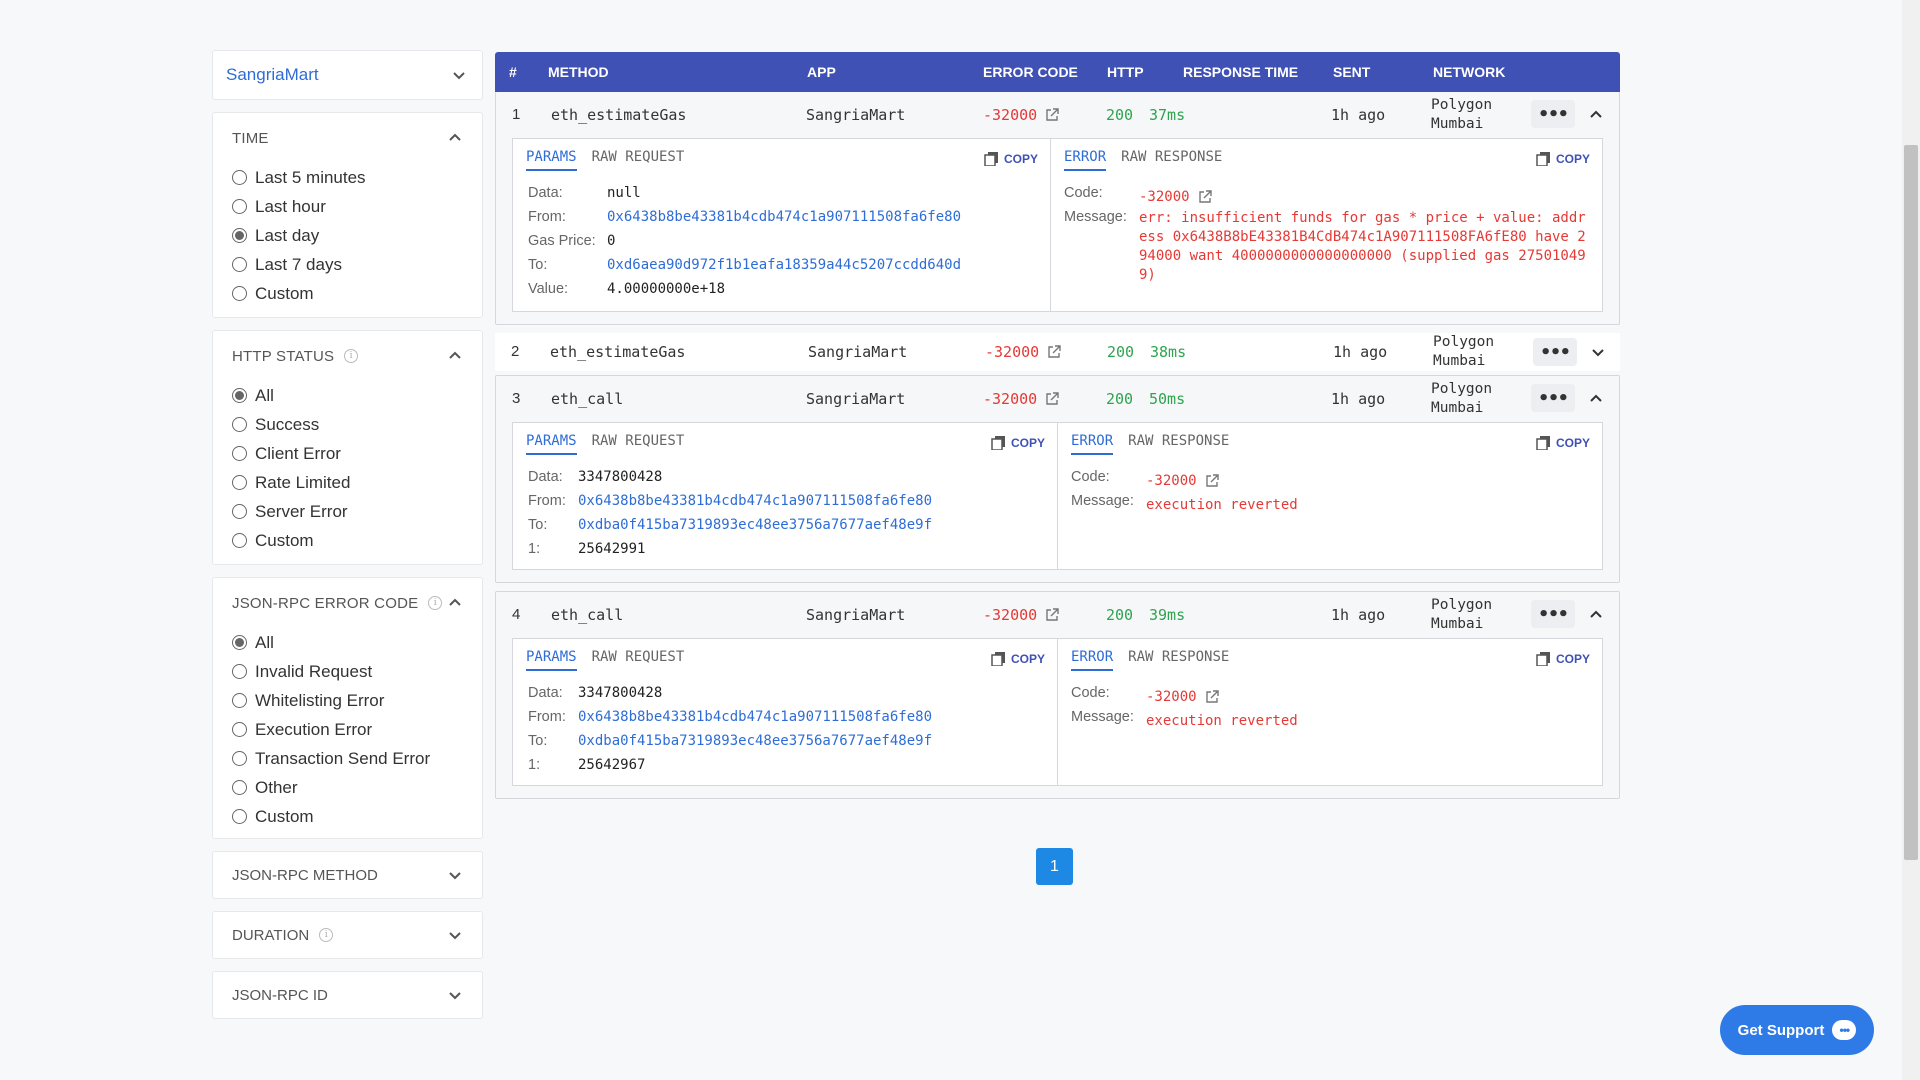 The height and width of the screenshot is (1080, 1920). What do you see at coordinates (325, 603) in the screenshot?
I see `error-code-title: JSON-RPC ERROR CODE` at bounding box center [325, 603].